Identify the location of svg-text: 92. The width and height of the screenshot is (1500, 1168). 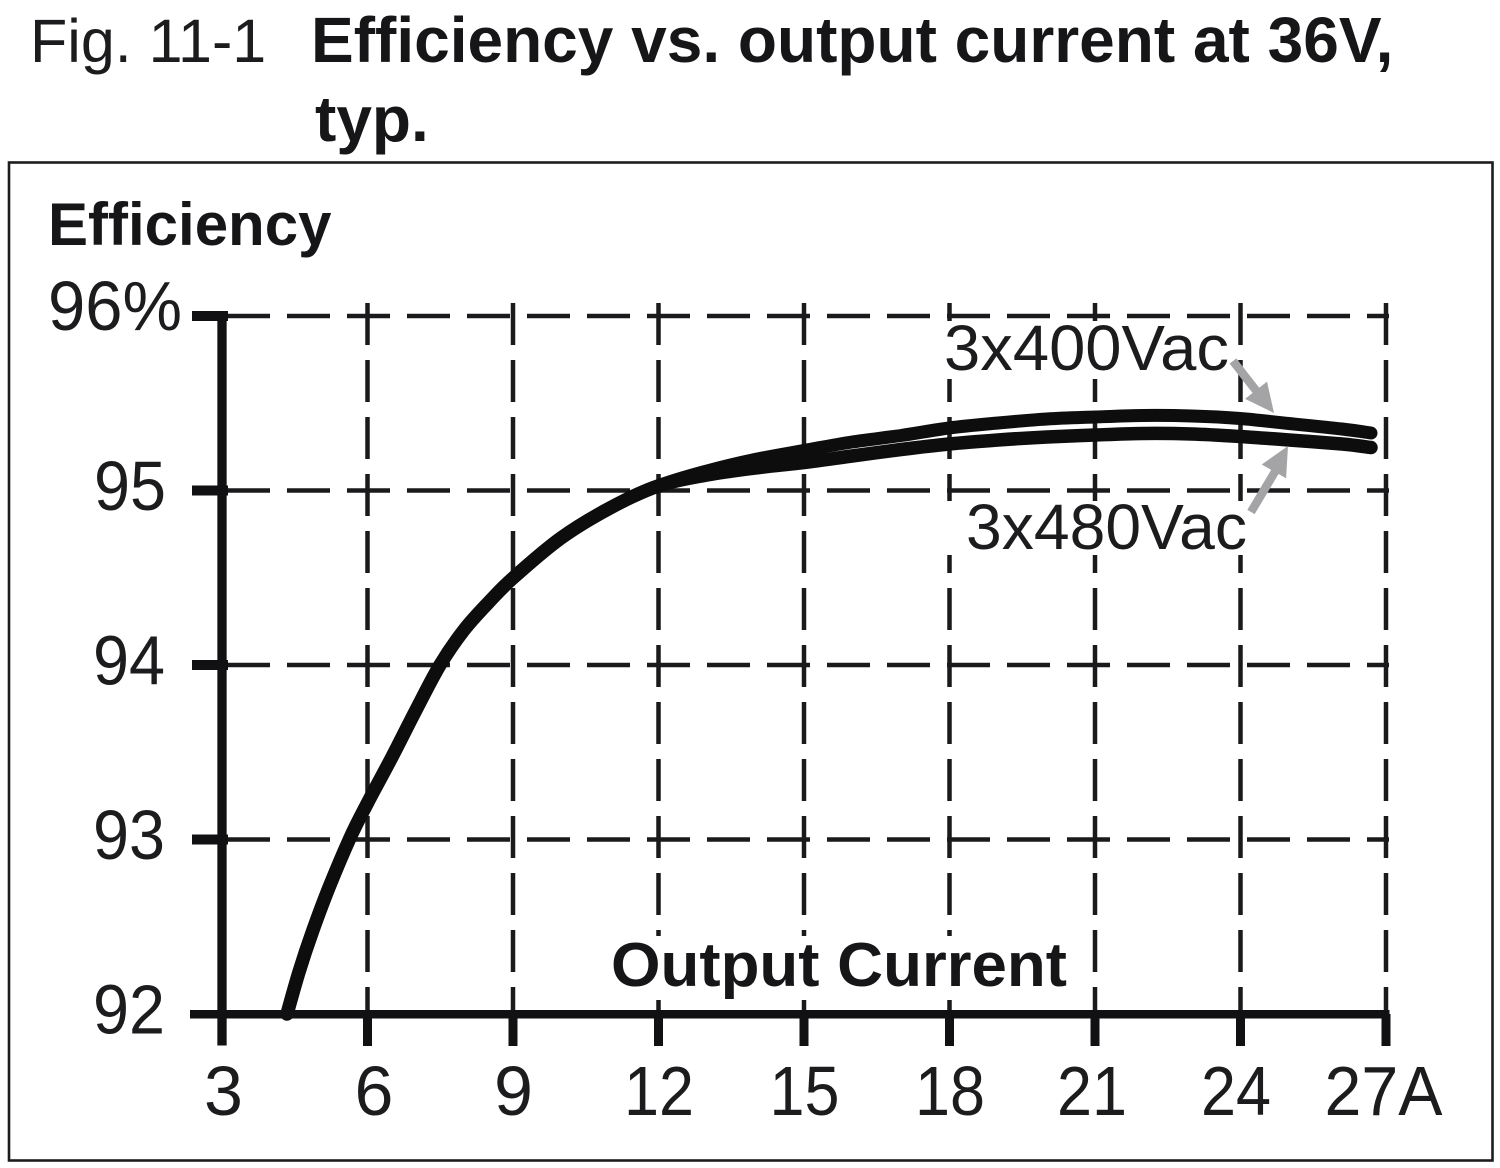
(129, 1010).